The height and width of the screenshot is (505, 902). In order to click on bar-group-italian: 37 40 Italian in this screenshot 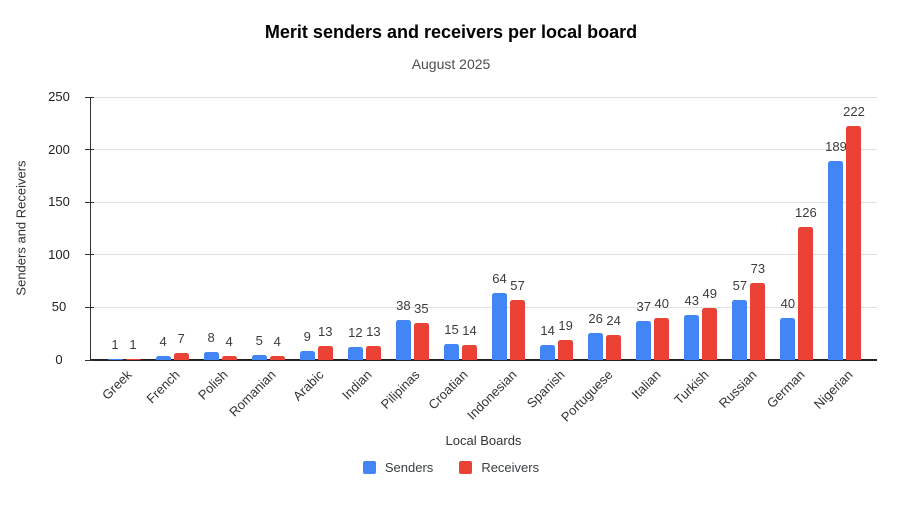, I will do `click(652, 249)`.